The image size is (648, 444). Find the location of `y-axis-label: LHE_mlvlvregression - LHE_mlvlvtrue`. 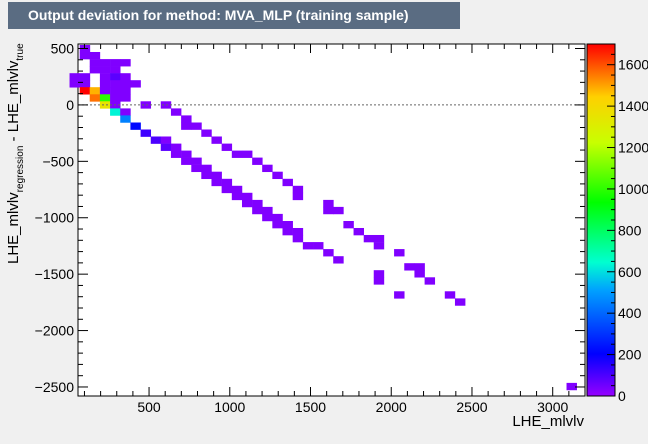

y-axis-label: LHE_mlvlvregression - LHE_mlvlvtrue is located at coordinates (15, 153).